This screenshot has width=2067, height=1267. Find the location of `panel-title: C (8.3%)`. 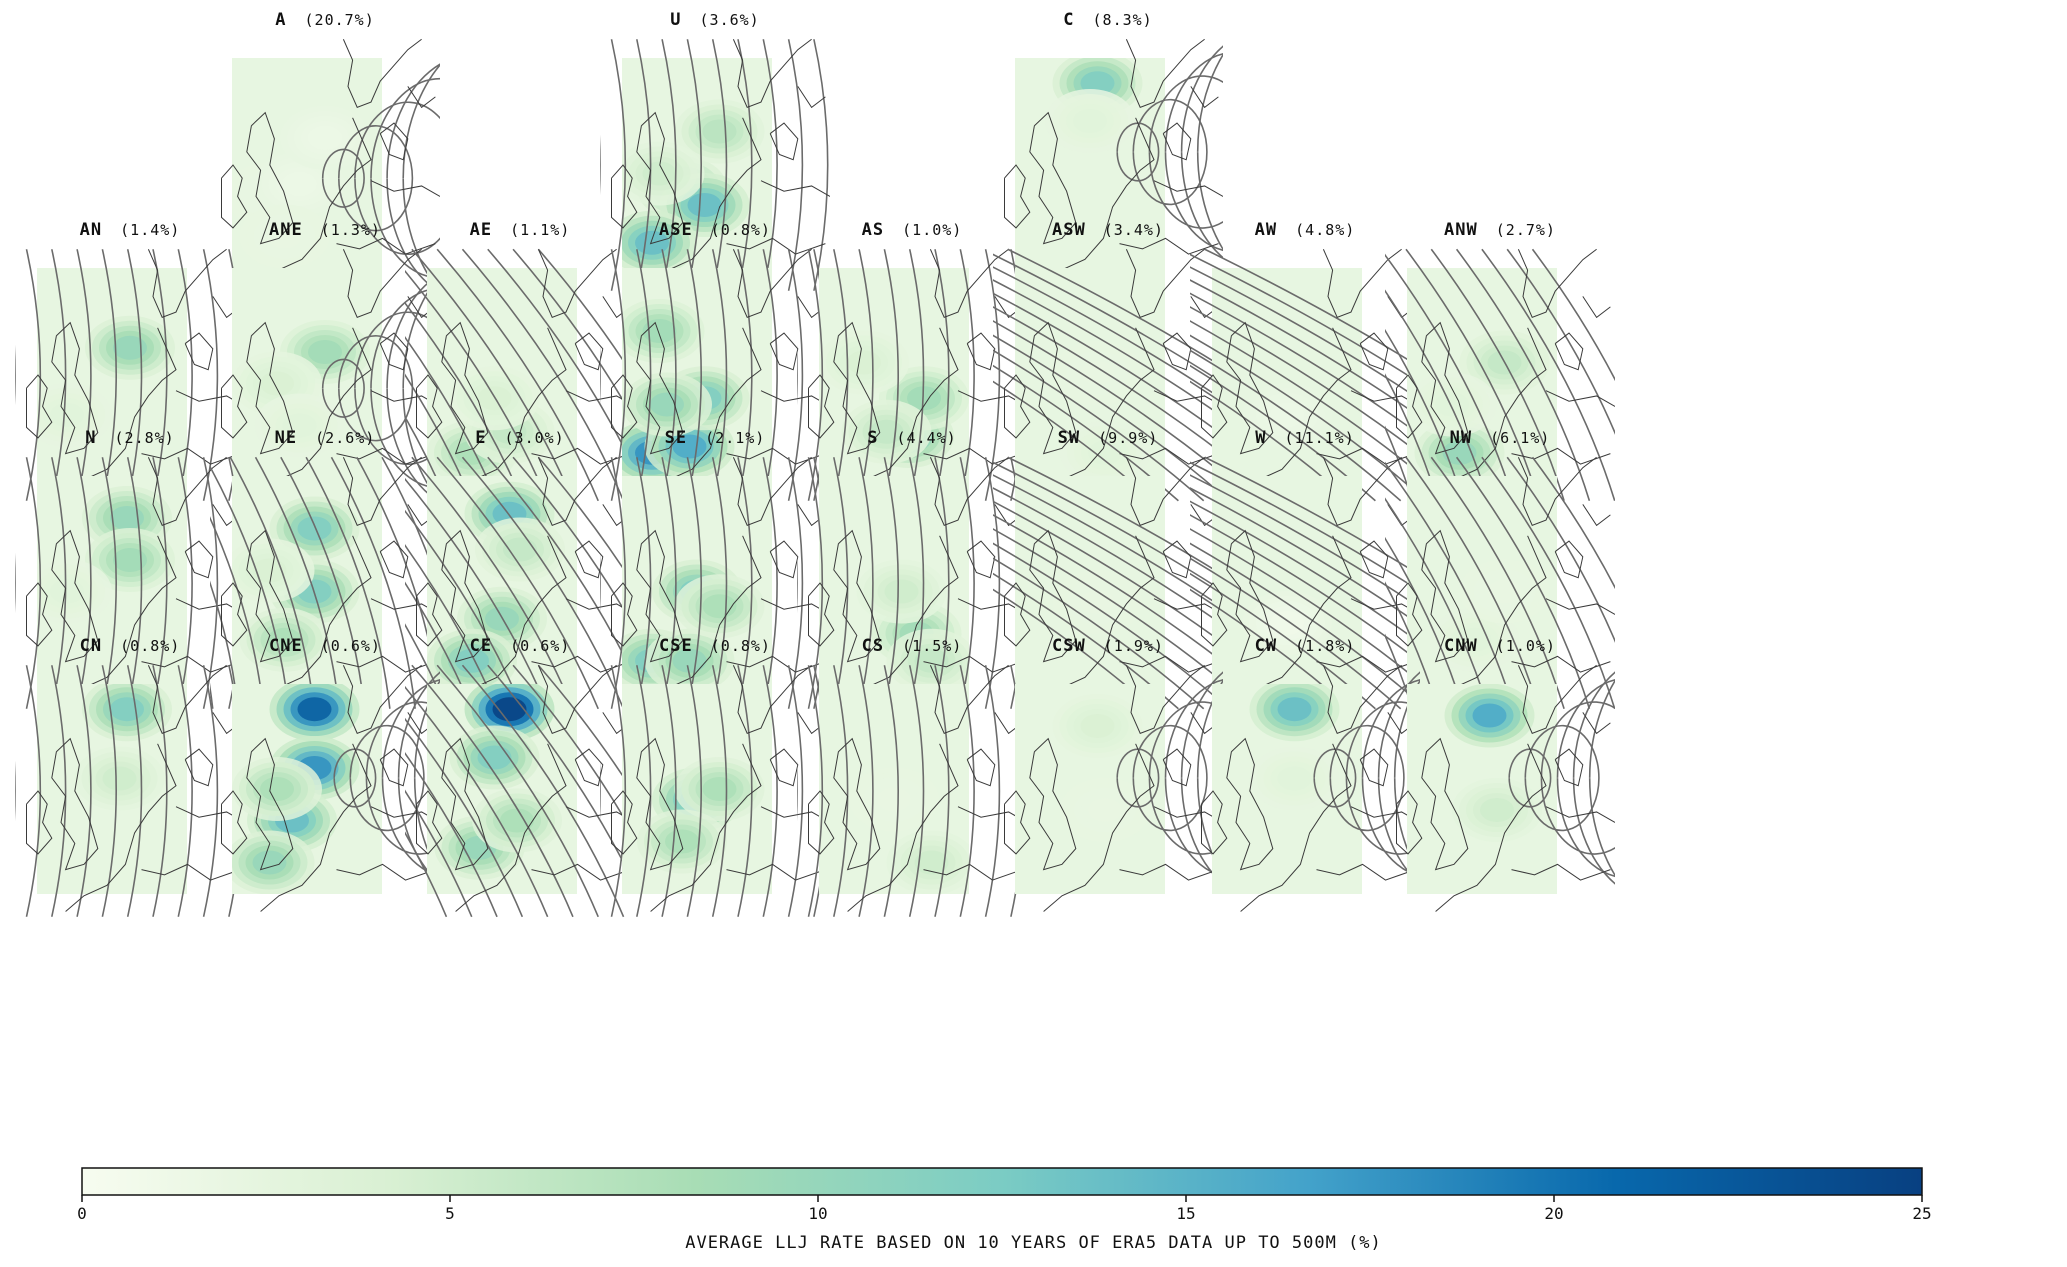

panel-title: C (8.3%) is located at coordinates (1108, 22).